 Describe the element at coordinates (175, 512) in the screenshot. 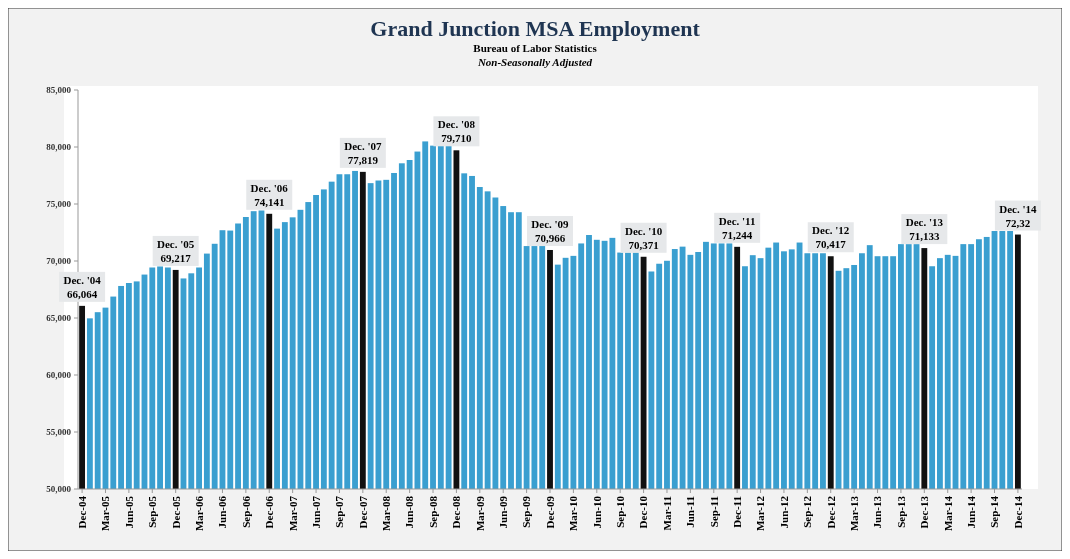

I see `x-tick-label: Dec-05` at that location.